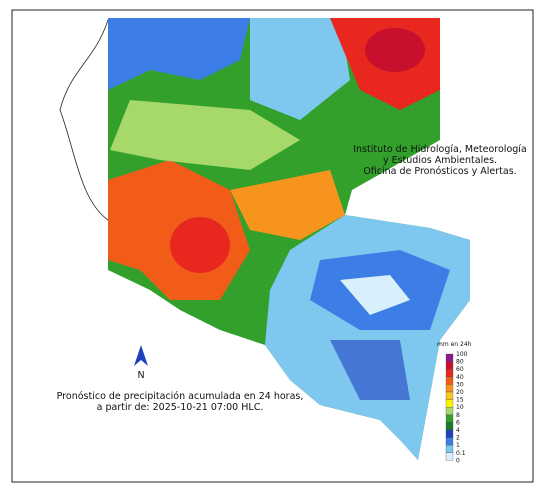 This screenshot has height=492, width=545. I want to click on institute-line: Oficina de Pronósticos y Alertas., so click(439, 171).